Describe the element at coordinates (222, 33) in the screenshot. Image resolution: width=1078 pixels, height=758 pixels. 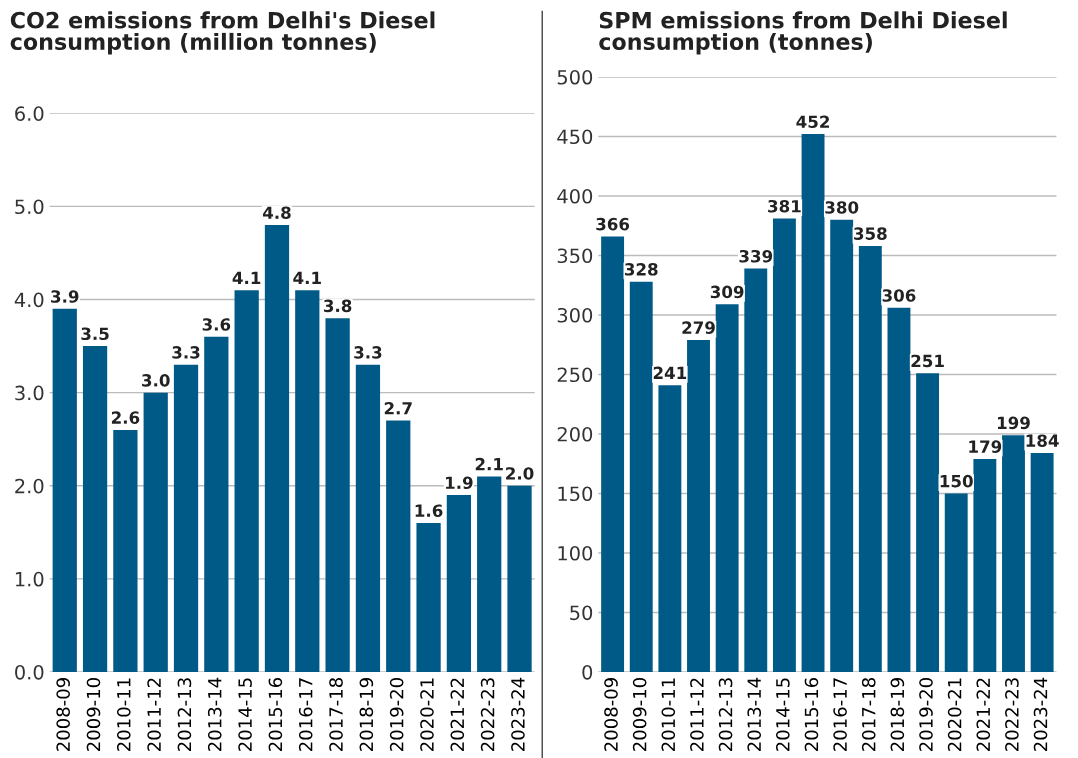
I see `chart-title: CO2 emissions from Delhi's Diesel consumption (million tonnes)` at that location.